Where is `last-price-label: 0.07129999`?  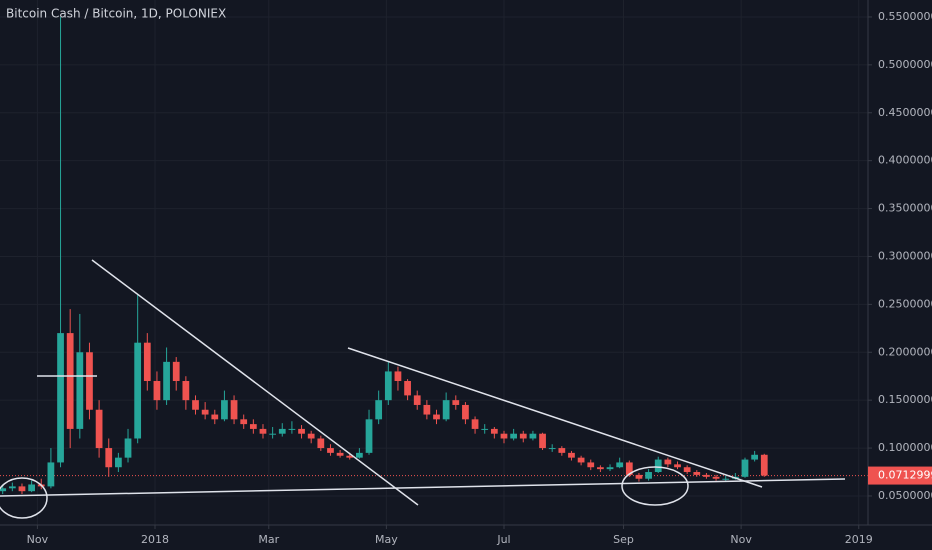 last-price-label: 0.07129999 is located at coordinates (905, 475).